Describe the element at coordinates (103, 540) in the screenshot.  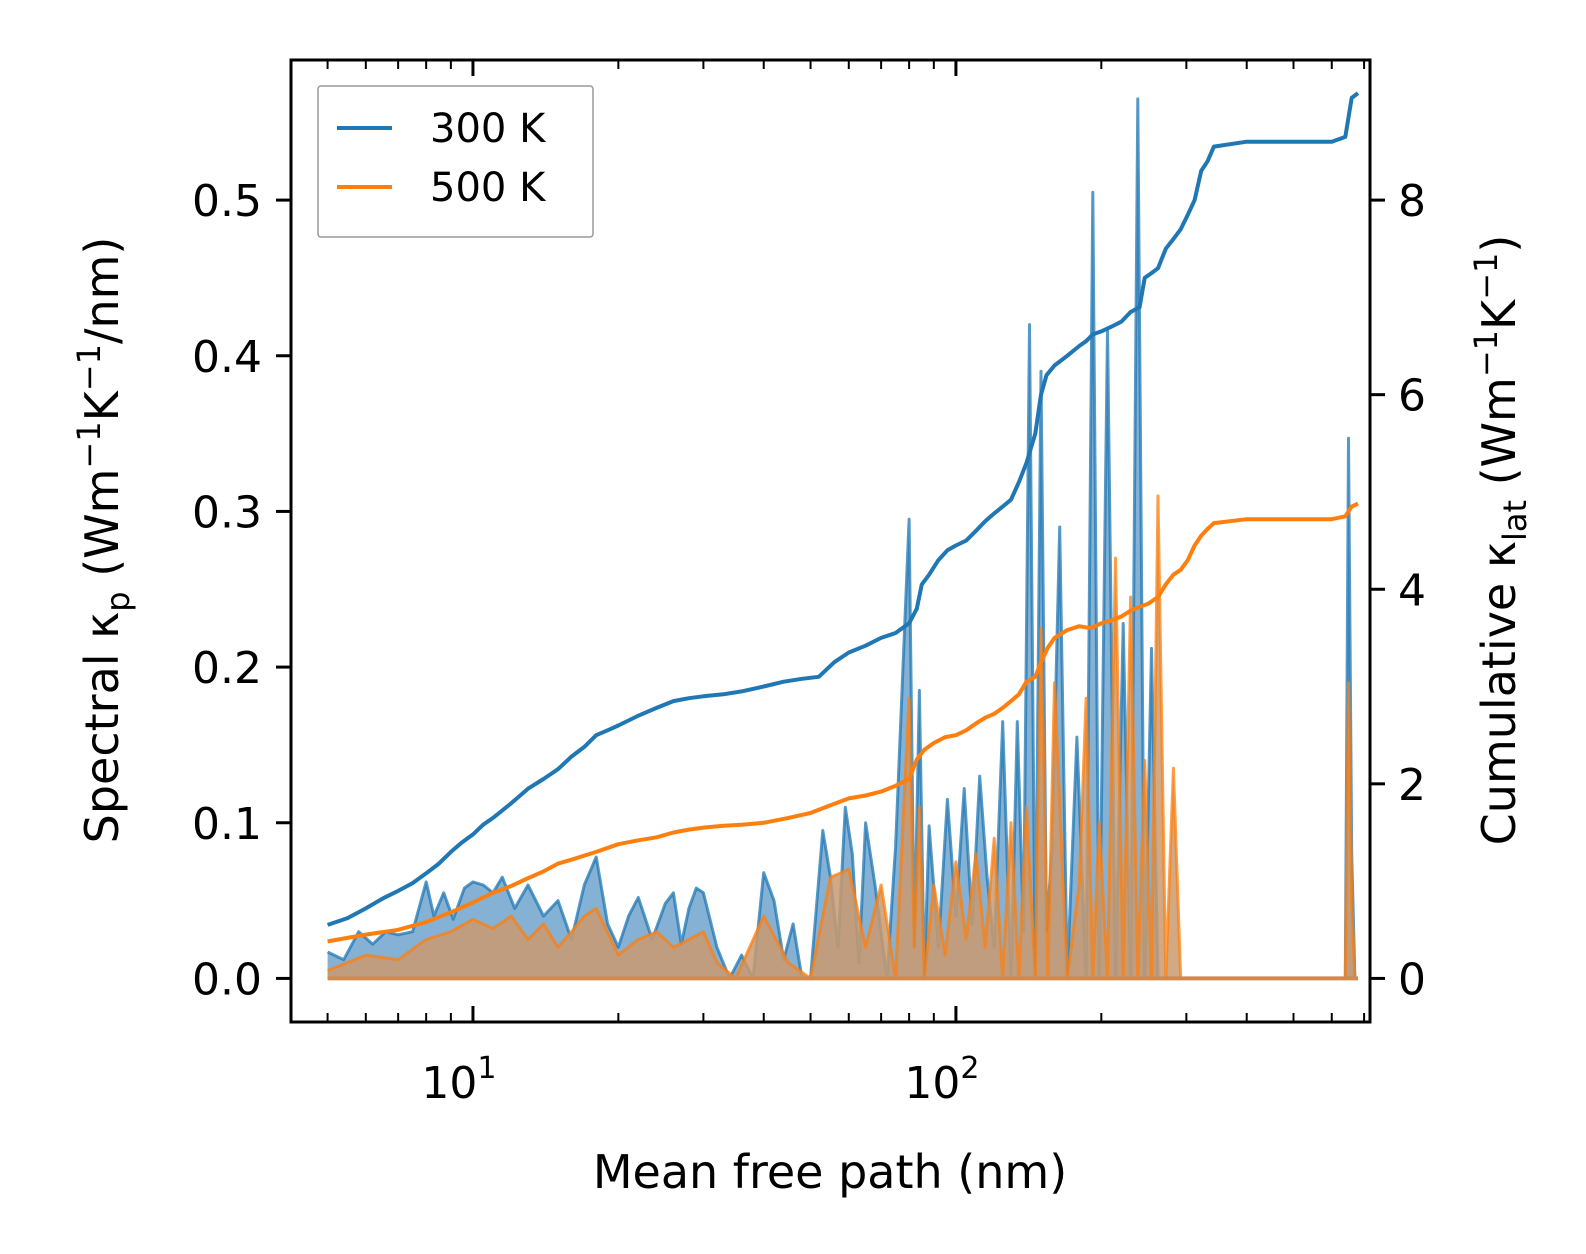
I see `left-y-axis-label: Spectral κp (Wm−1K−1/nm)` at that location.